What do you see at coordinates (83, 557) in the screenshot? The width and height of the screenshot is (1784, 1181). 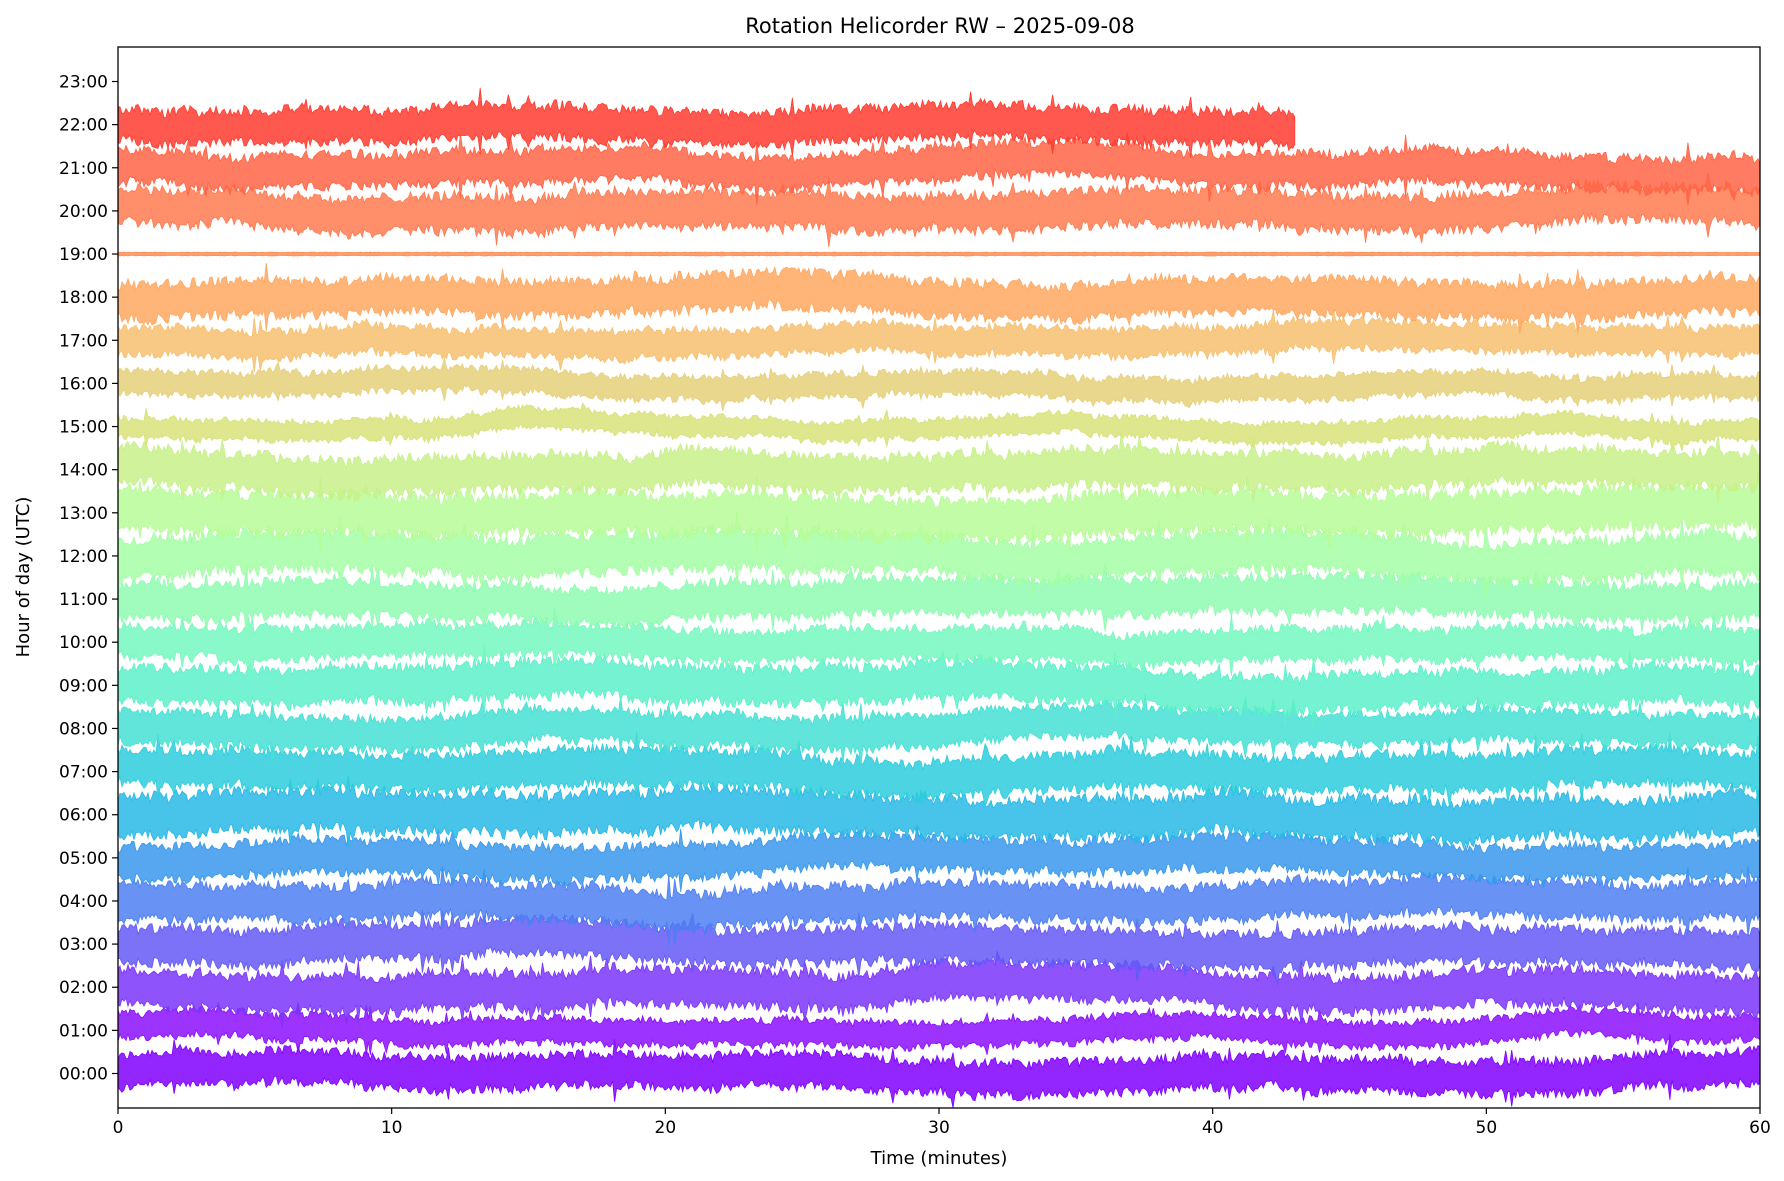 I see `y-tick-label: 12:00` at bounding box center [83, 557].